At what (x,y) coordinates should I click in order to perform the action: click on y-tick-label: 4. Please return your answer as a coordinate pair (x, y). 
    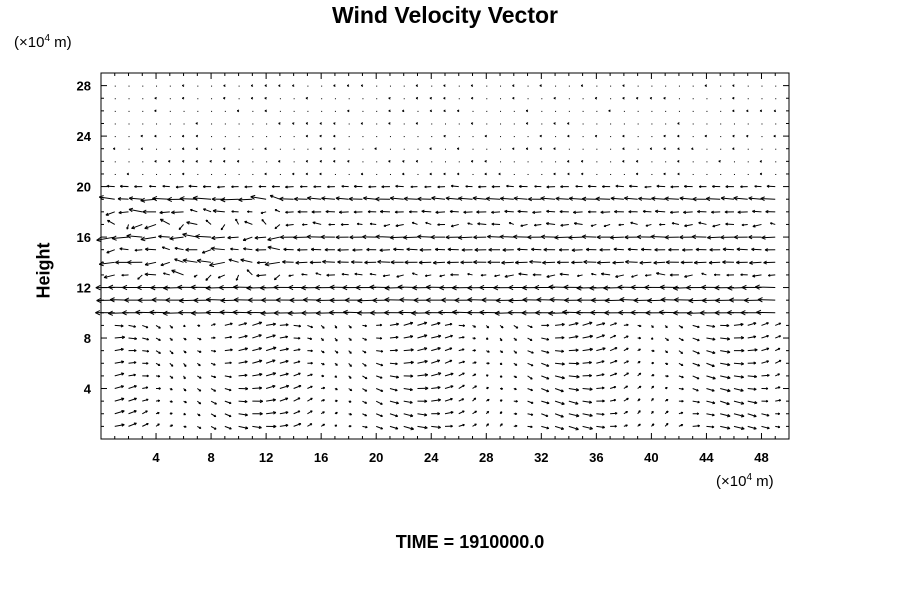
    Looking at the image, I should click on (88, 389).